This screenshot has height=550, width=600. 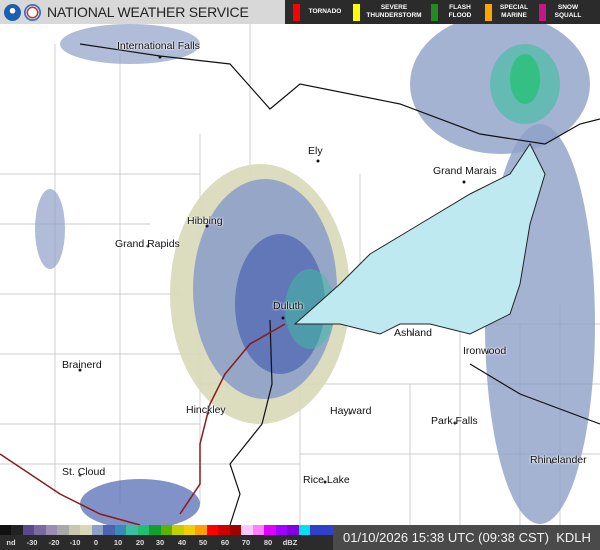 I want to click on scale-tick-label: 80, so click(x=268, y=542).